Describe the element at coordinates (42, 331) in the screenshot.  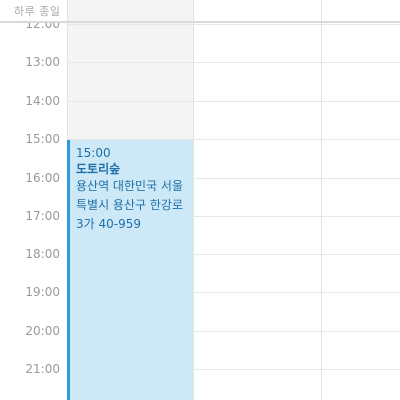
I see `hour-label: 20:00` at that location.